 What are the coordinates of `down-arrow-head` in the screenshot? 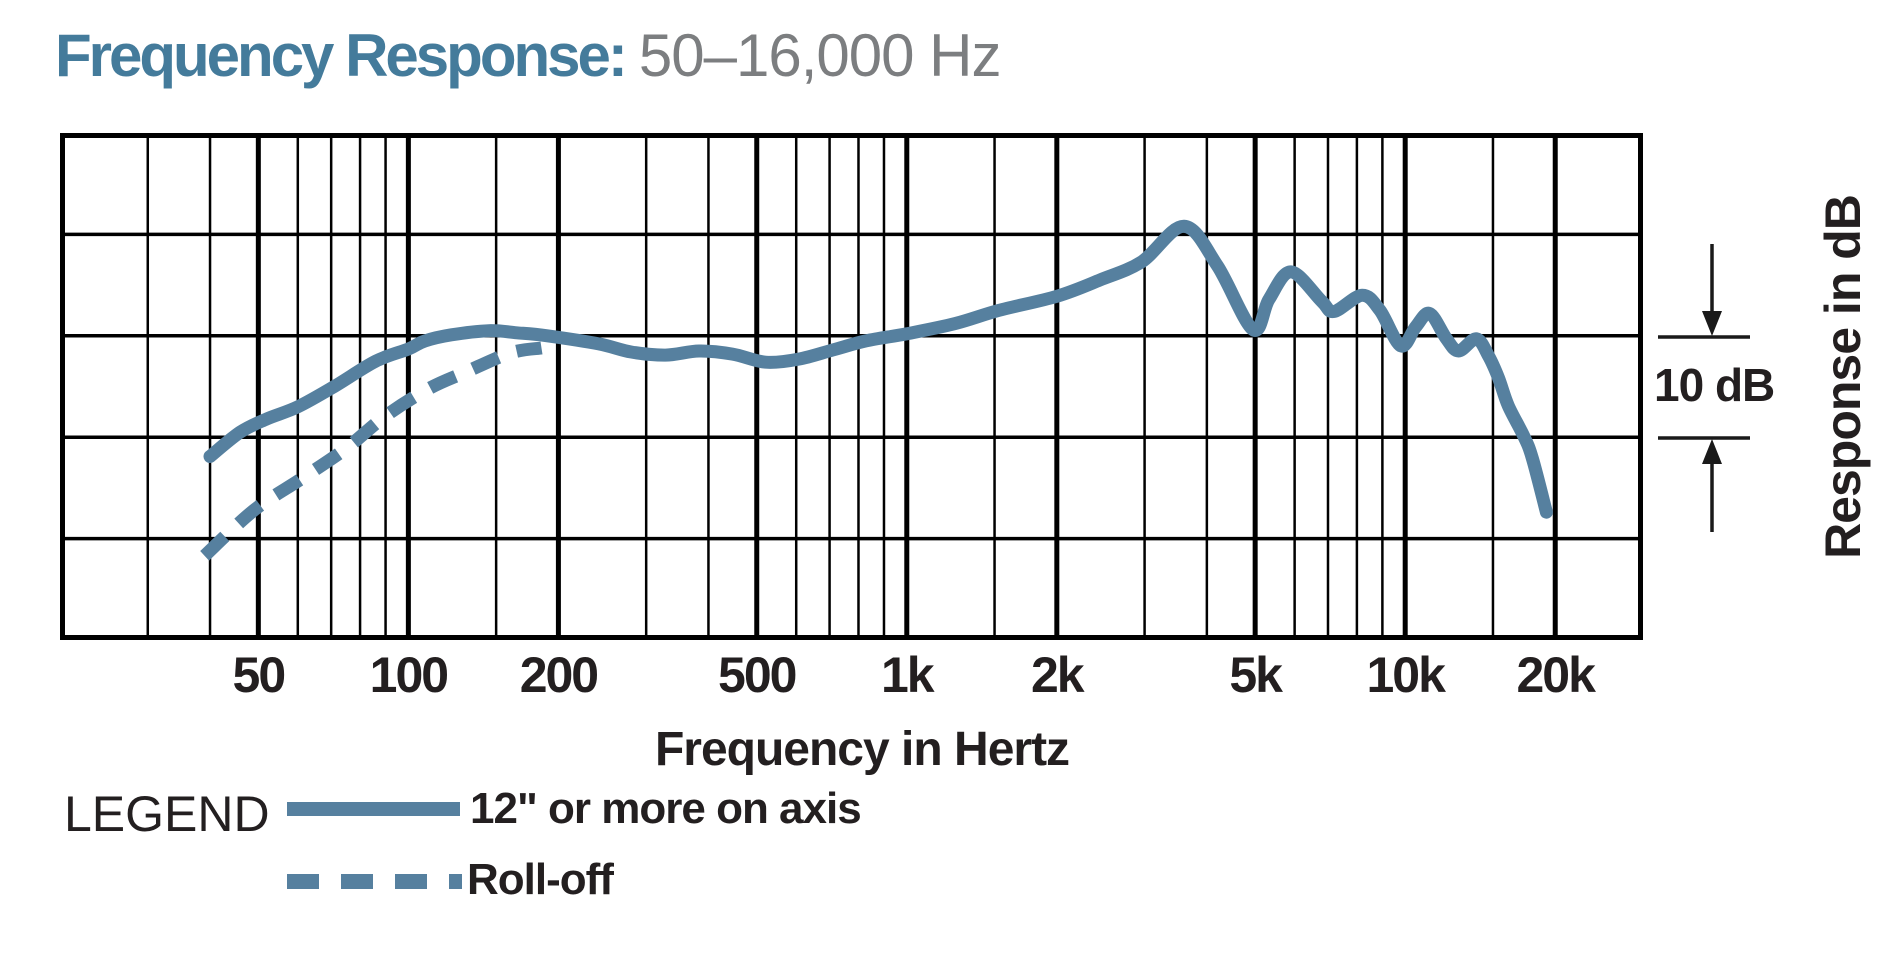 It's located at (1712, 323).